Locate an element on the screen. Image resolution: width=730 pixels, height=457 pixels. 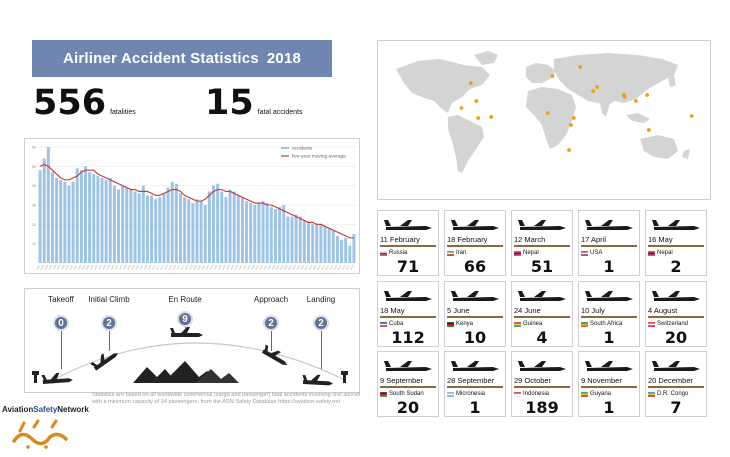
x-tick-label: 1996 is located at coordinates (262, 267).